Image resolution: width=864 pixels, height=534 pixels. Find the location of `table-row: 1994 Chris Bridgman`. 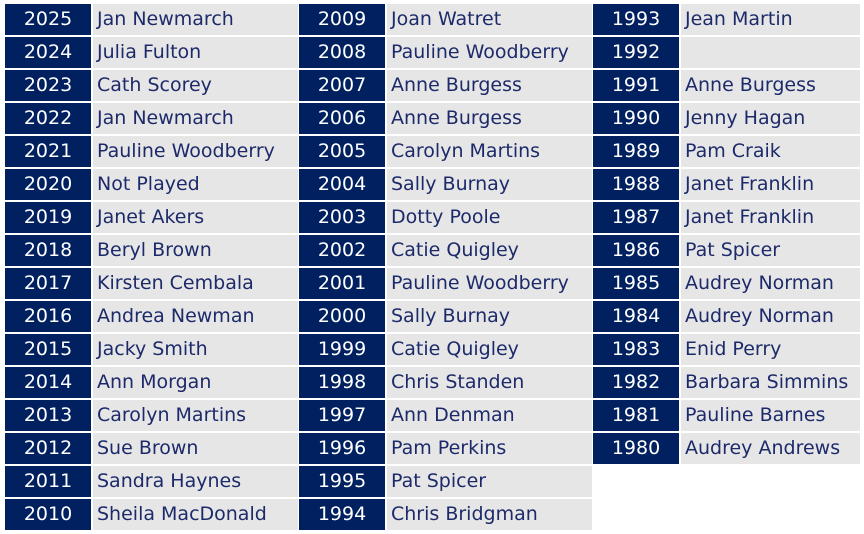

table-row: 1994 Chris Bridgman is located at coordinates (445, 514).